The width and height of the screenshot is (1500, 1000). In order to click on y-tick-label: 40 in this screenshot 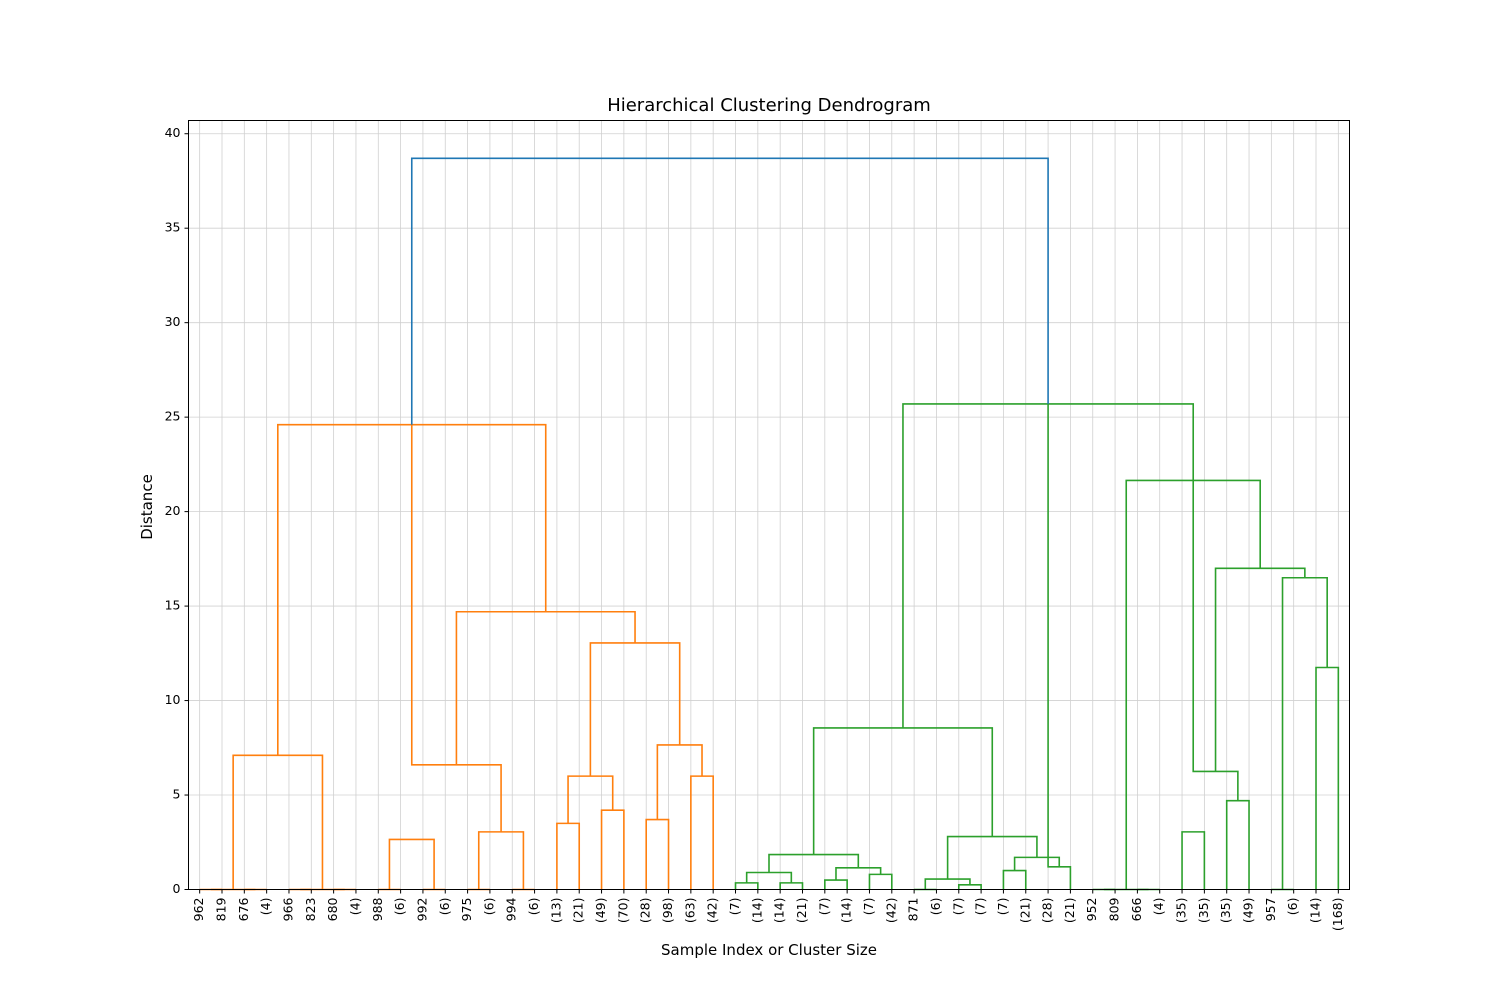, I will do `click(173, 132)`.